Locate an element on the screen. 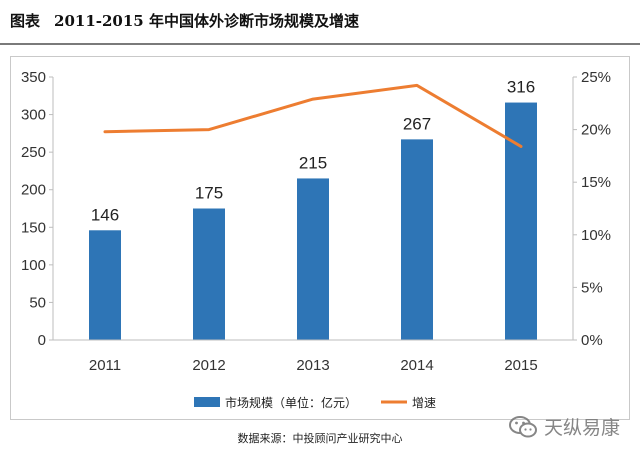 The width and height of the screenshot is (640, 458). left-axis-tick-label: 100 is located at coordinates (33, 265).